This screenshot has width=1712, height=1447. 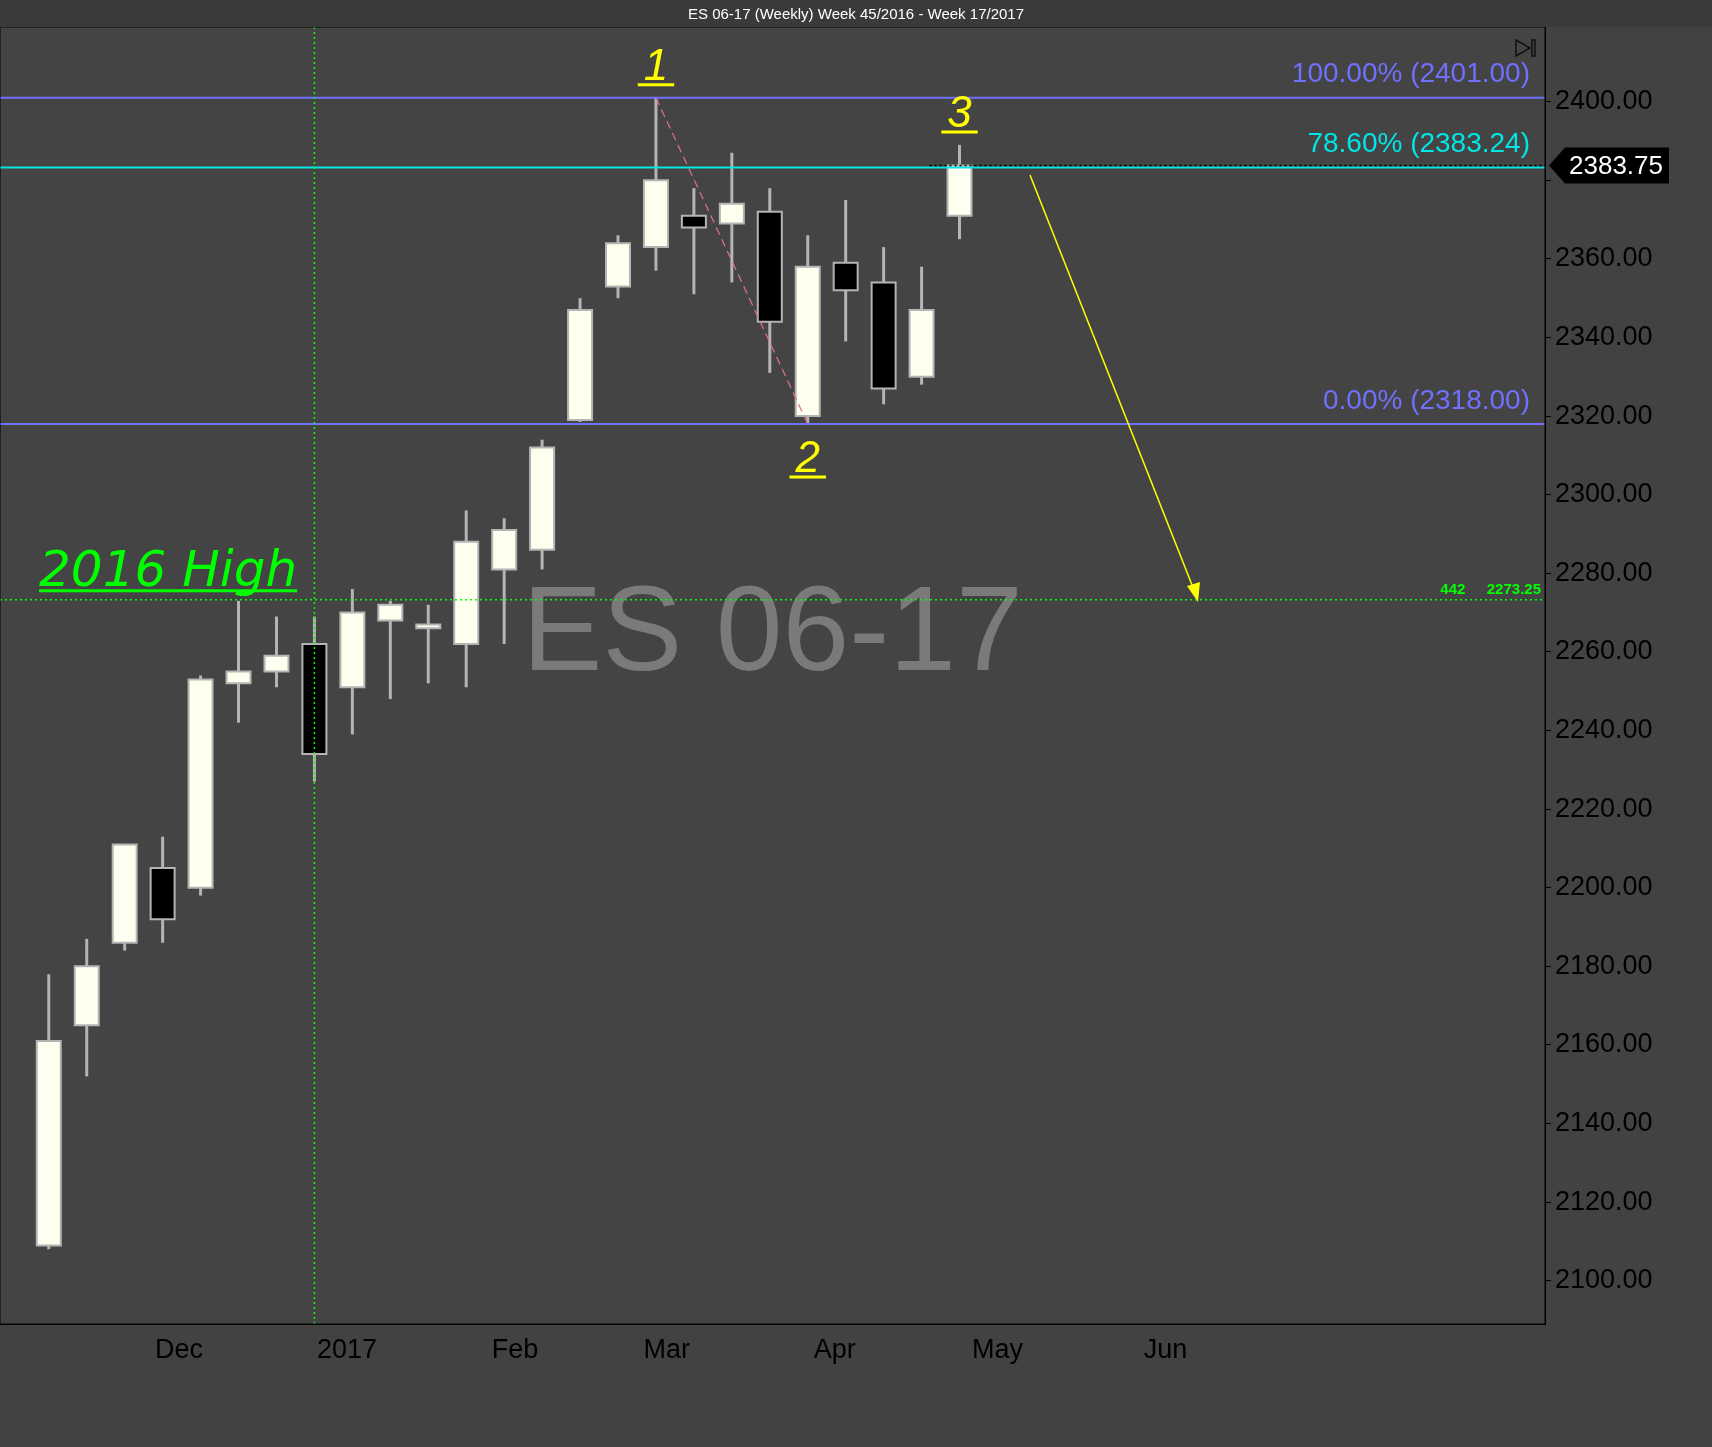 I want to click on ref-line-label: 2273.25, so click(x=1513, y=589).